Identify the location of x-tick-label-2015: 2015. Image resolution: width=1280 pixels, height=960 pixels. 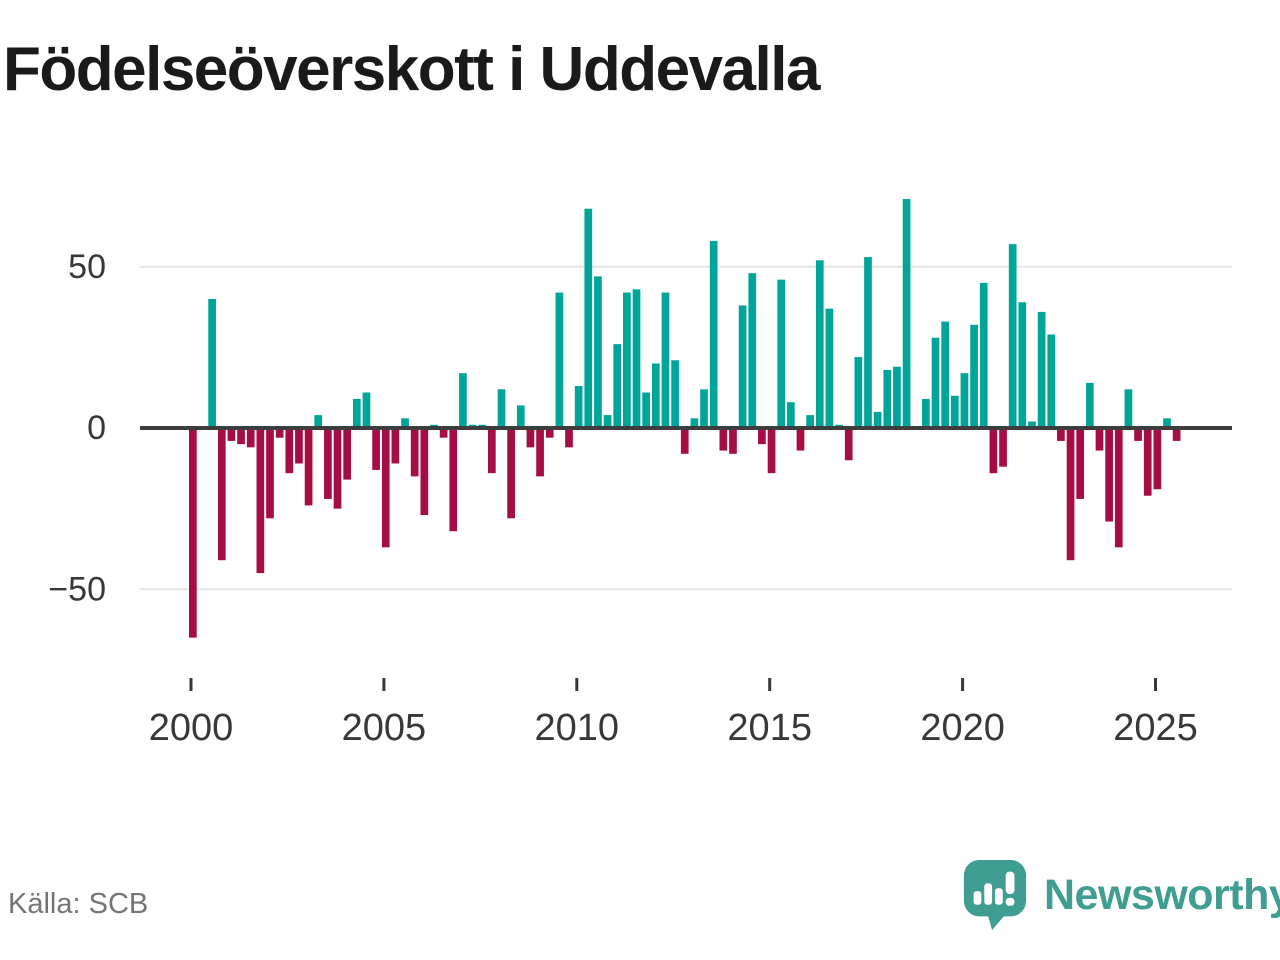
(769, 728).